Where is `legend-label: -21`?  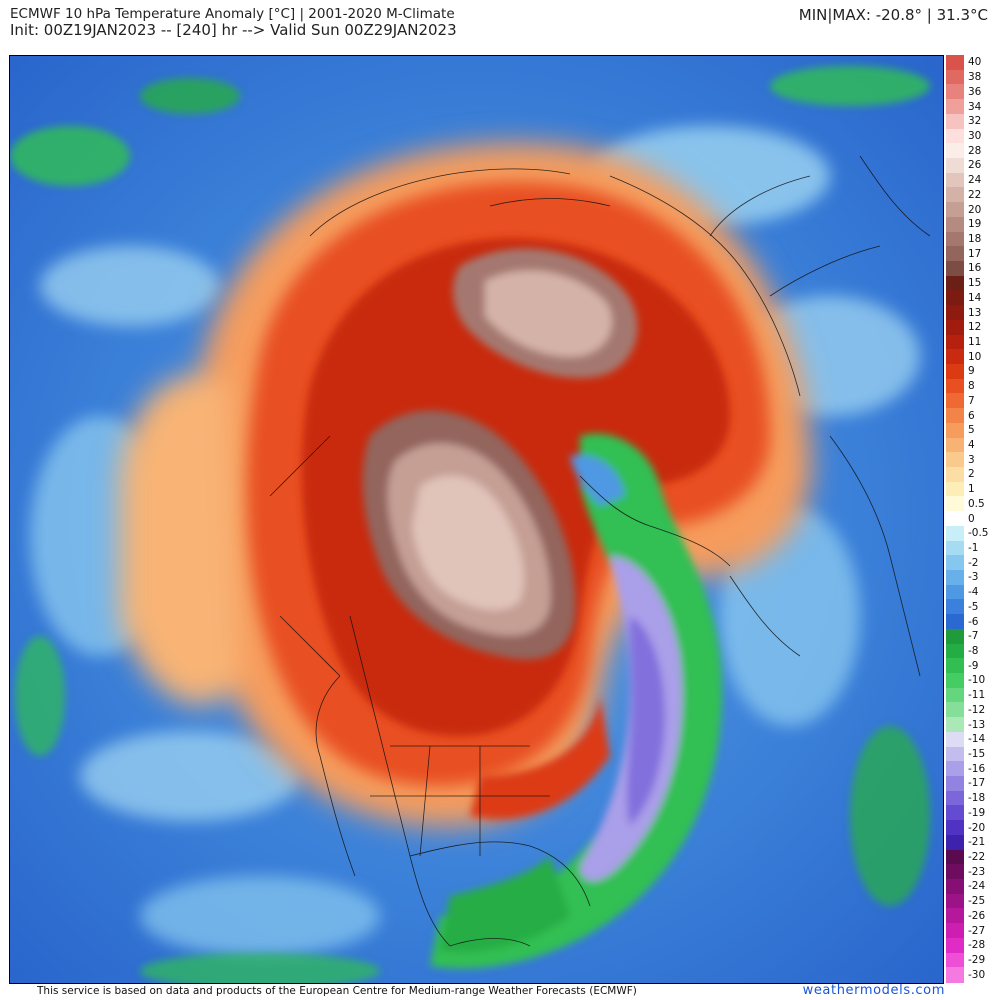 legend-label: -21 is located at coordinates (977, 842).